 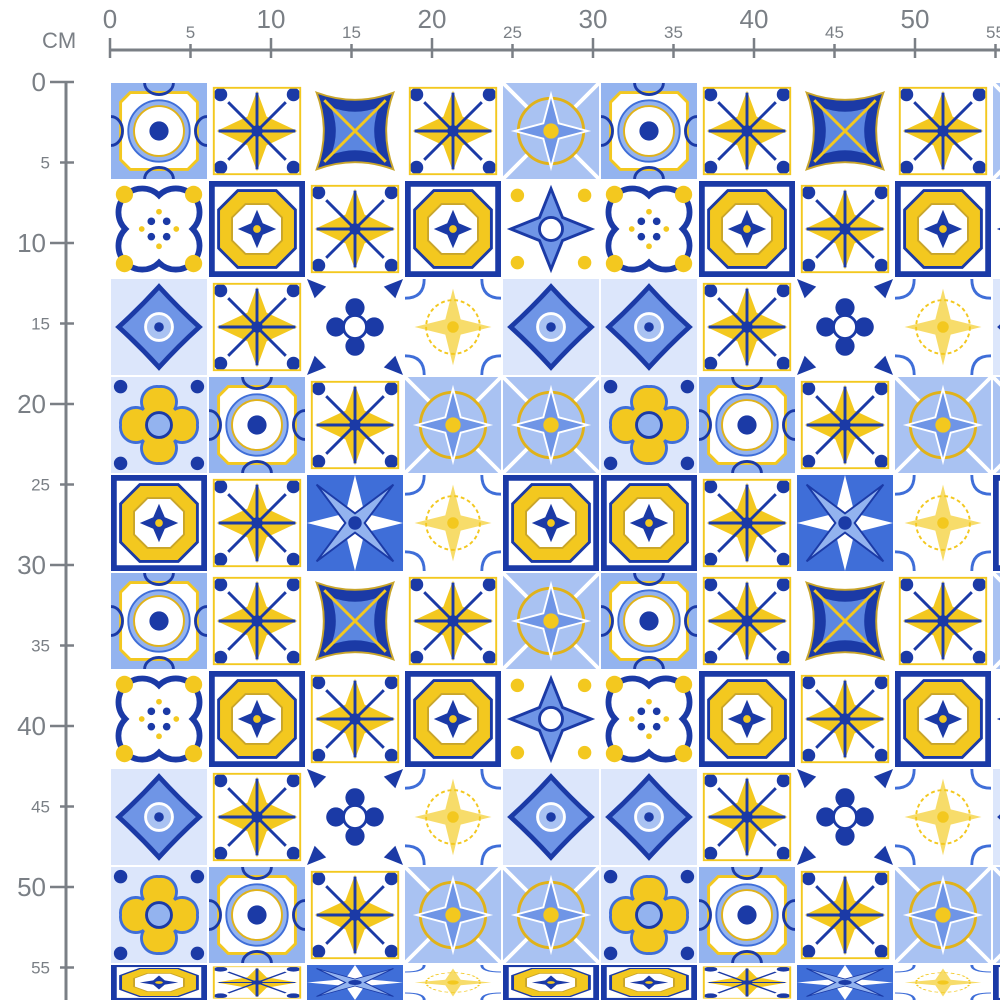 What do you see at coordinates (993, 32) in the screenshot?
I see `ruler-label: 55` at bounding box center [993, 32].